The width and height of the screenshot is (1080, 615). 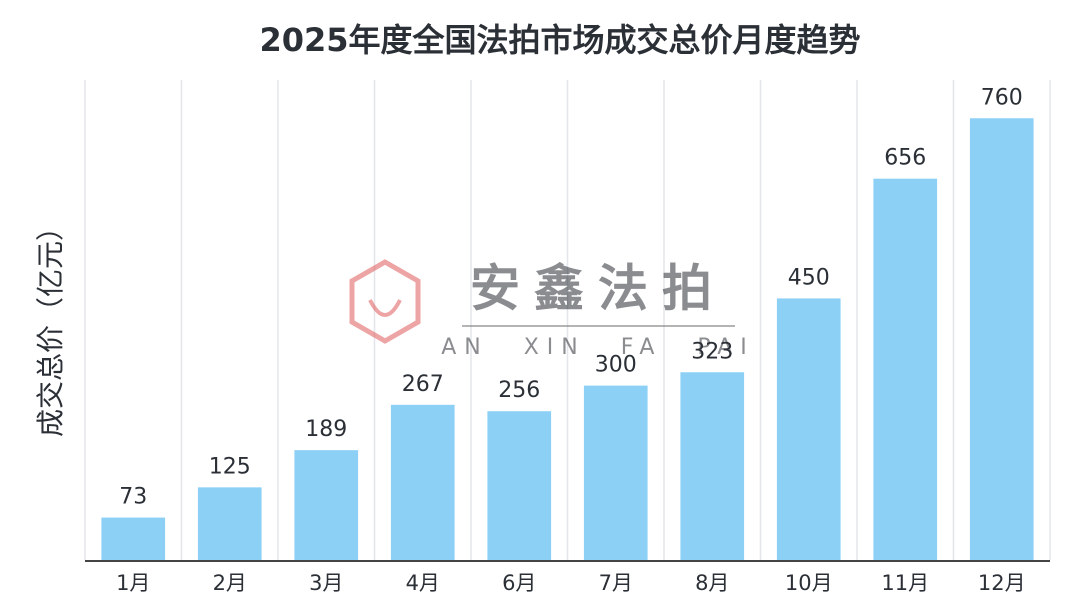 I want to click on watermark-title: 安鑫法拍, so click(x=598, y=289).